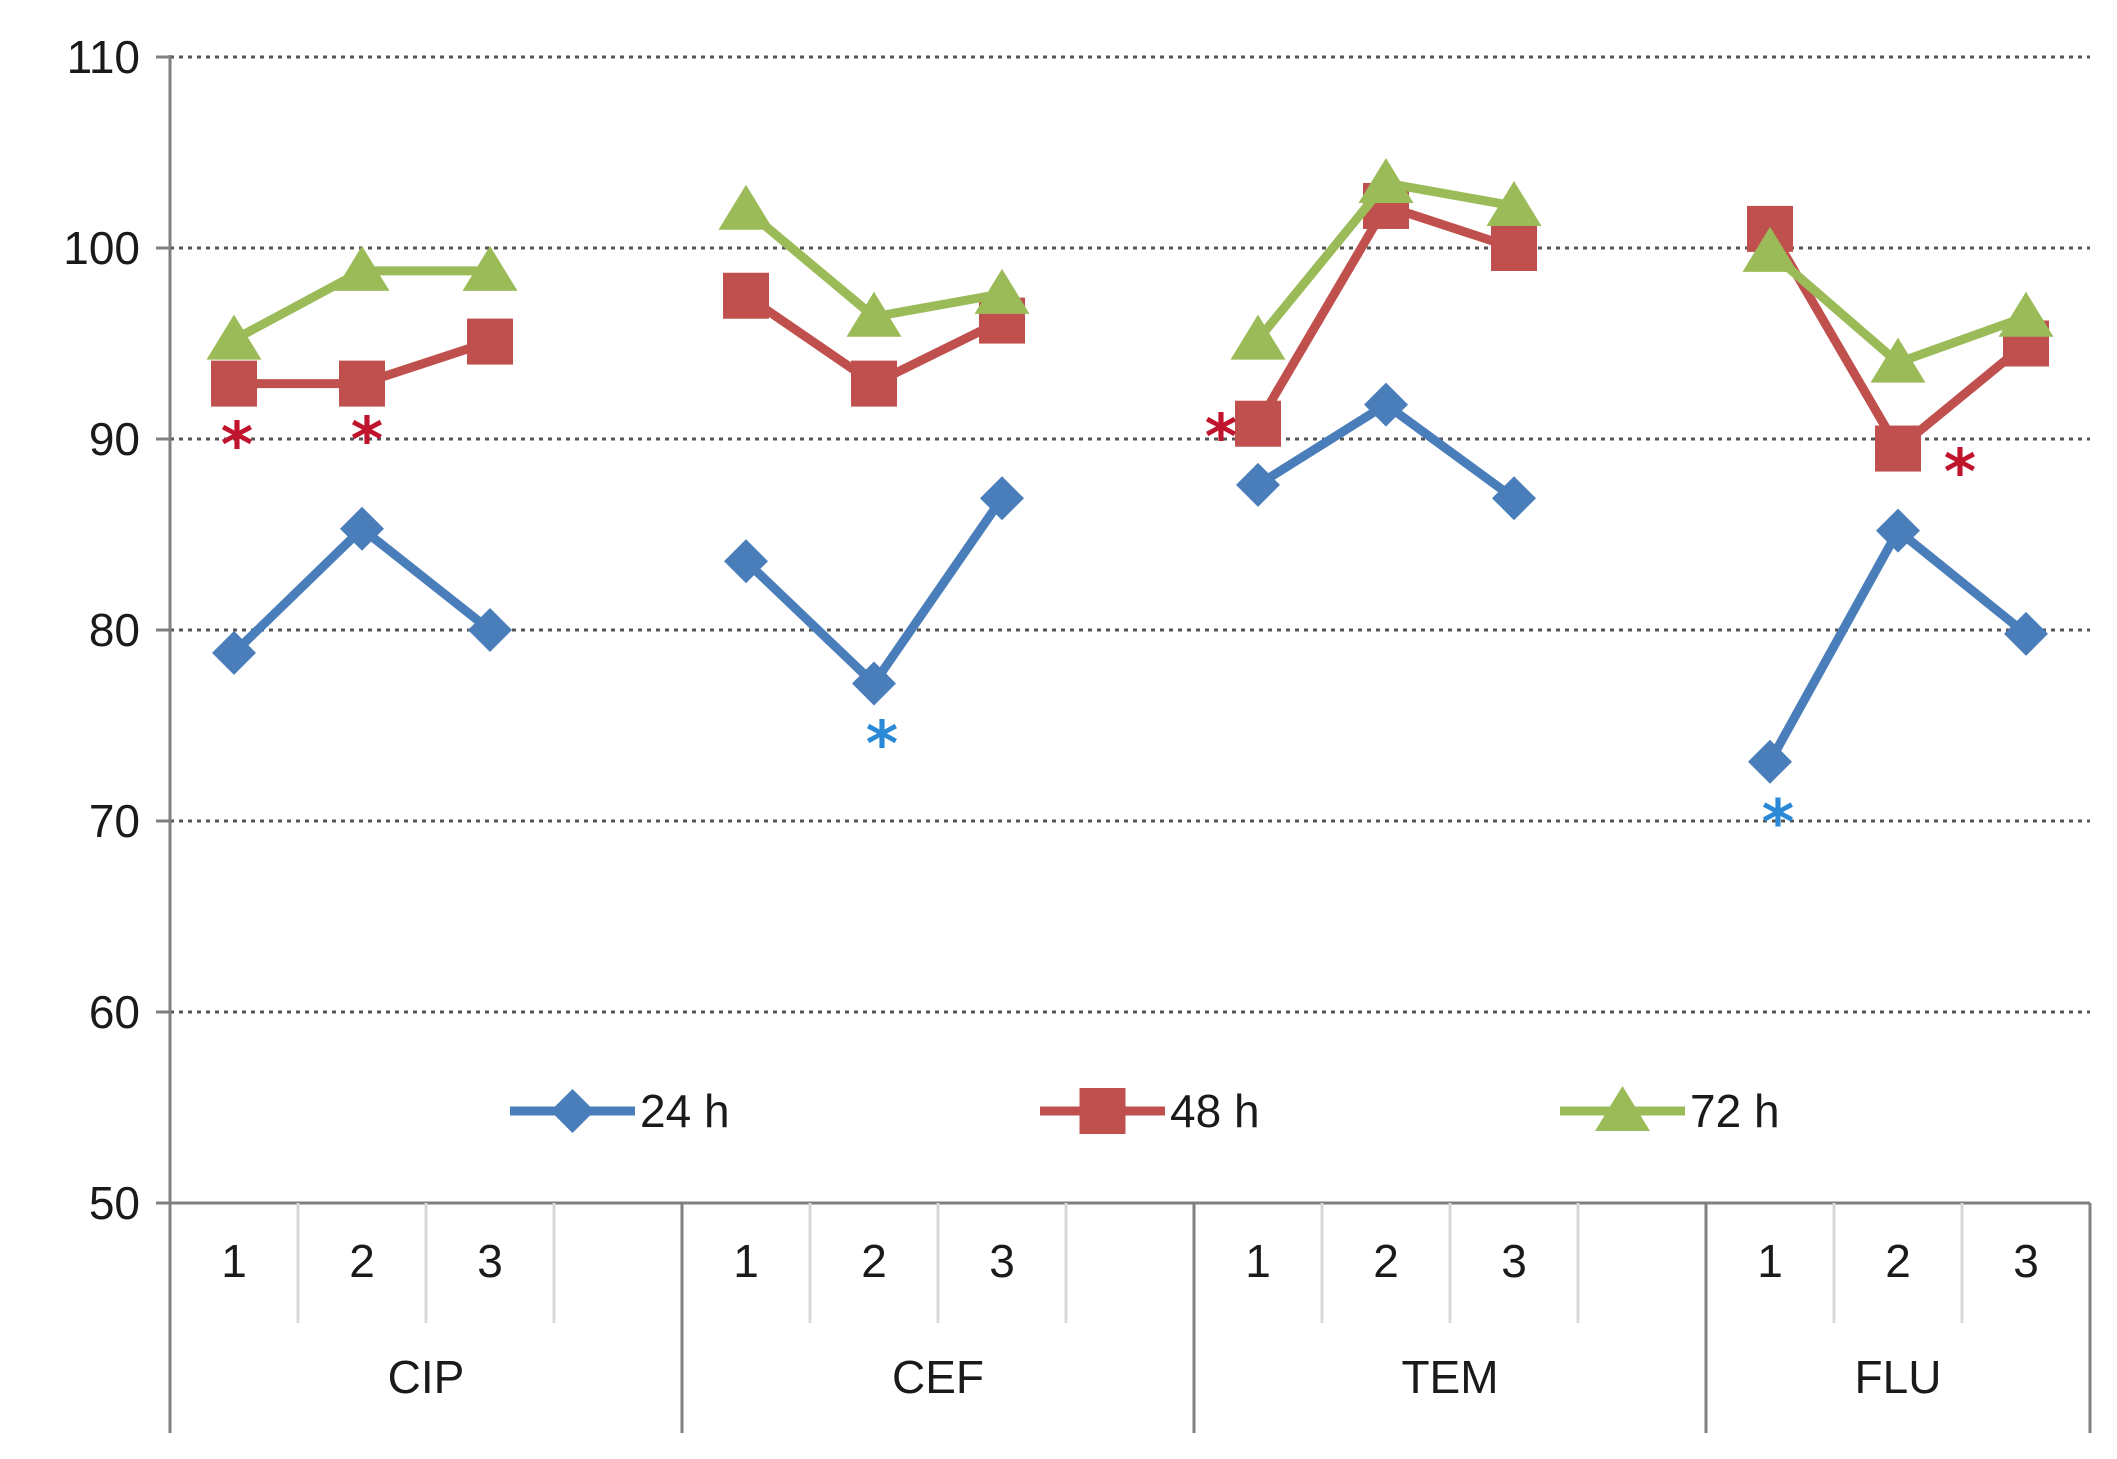  I want to click on significance-asterisk-5: *, so click(882, 743).